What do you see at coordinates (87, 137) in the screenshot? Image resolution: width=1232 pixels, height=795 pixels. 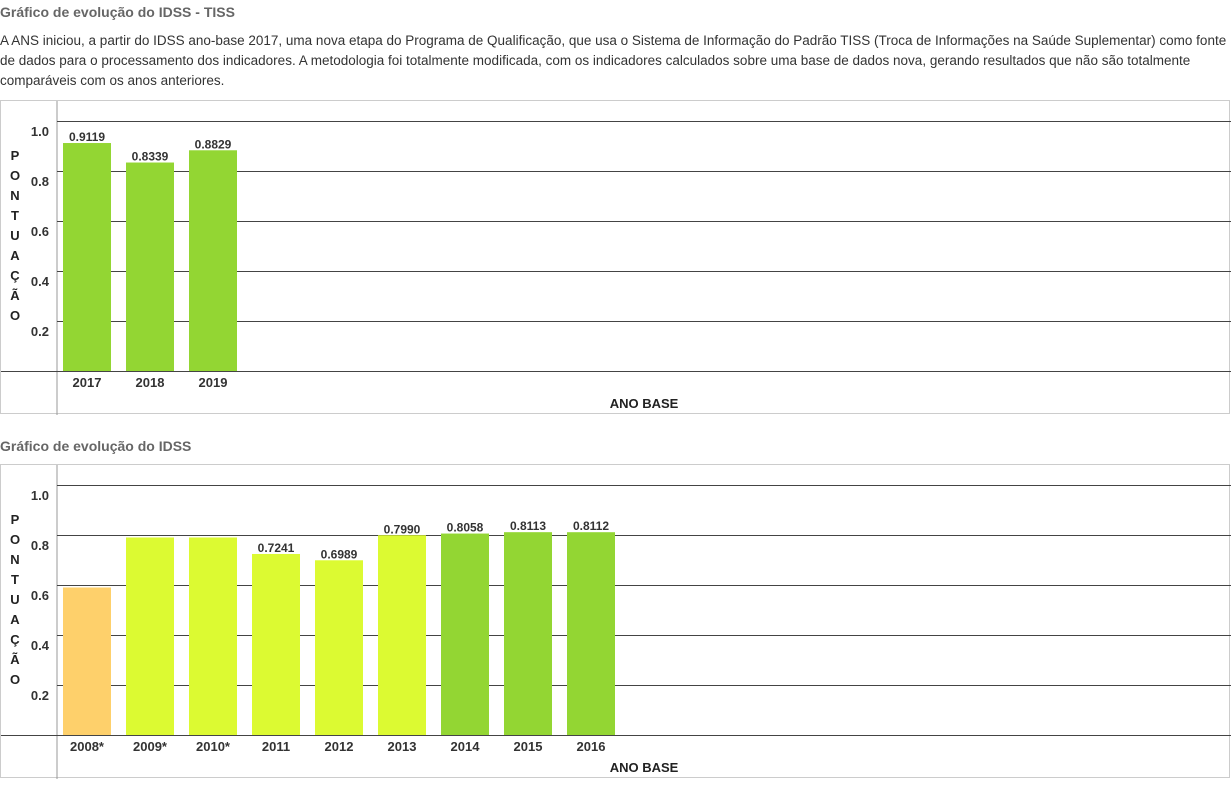 I see `data-label: 0.9119` at bounding box center [87, 137].